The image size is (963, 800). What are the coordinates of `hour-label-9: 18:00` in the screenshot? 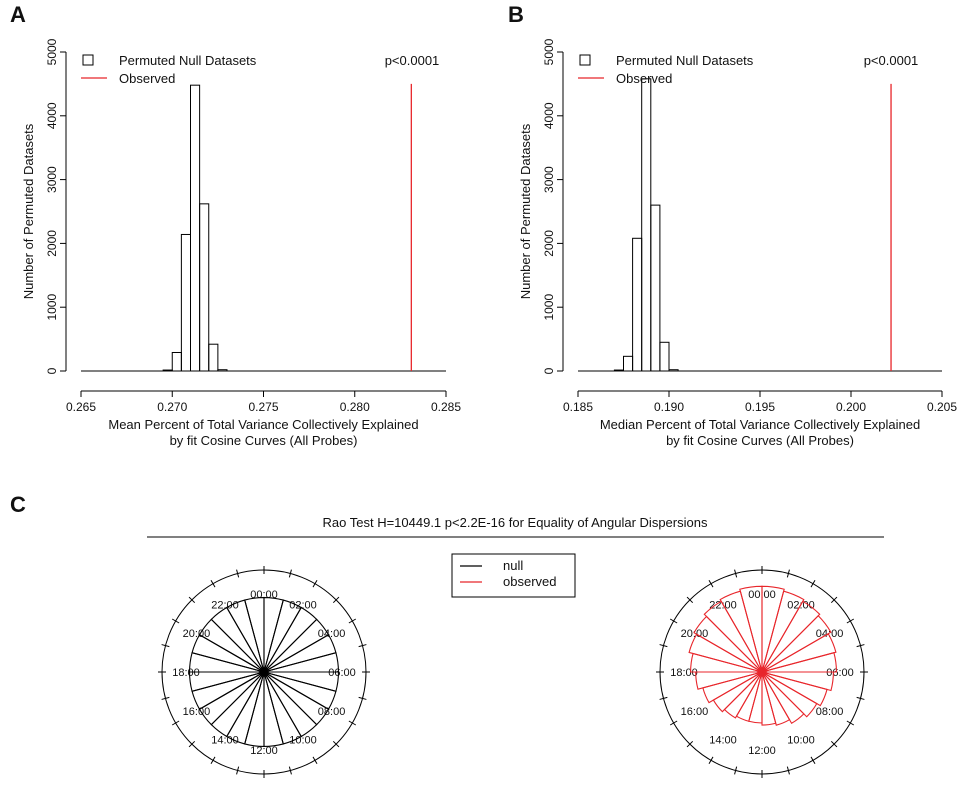 It's located at (186, 673).